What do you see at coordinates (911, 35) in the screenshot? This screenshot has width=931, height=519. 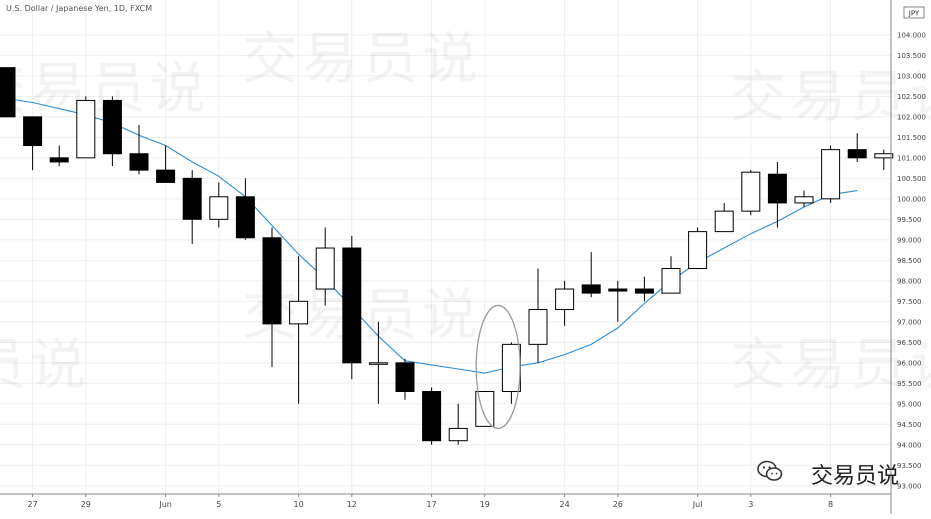 I see `y-tick-label: 104.000` at bounding box center [911, 35].